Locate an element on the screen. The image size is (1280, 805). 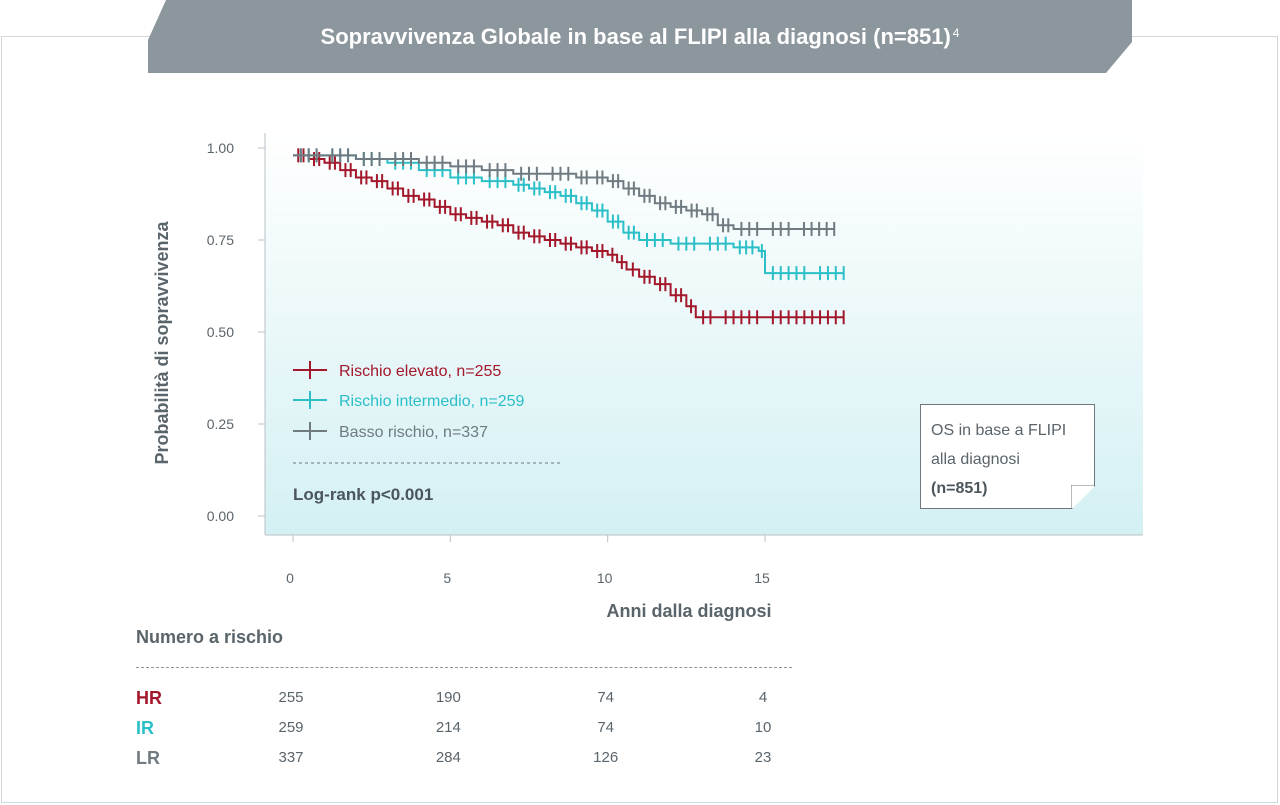
y-tick-label: 0.00 is located at coordinates (220, 516).